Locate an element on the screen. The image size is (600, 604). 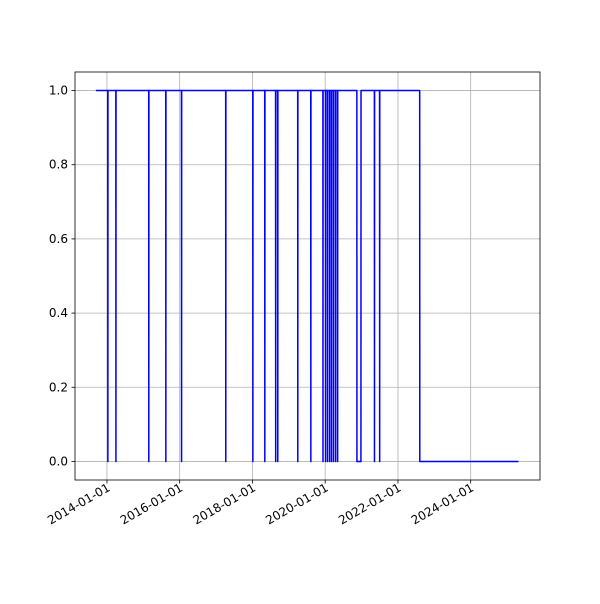
y-tick-label: 0.2 is located at coordinates (58, 387).